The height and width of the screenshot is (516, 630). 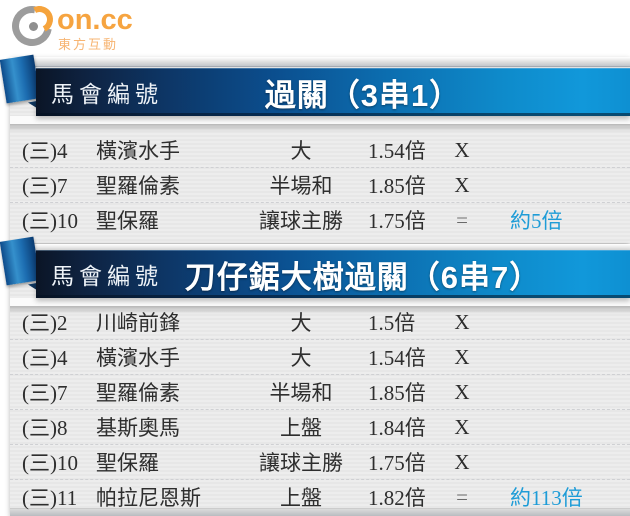 I want to click on card-bottom-bevel, so click(x=320, y=512).